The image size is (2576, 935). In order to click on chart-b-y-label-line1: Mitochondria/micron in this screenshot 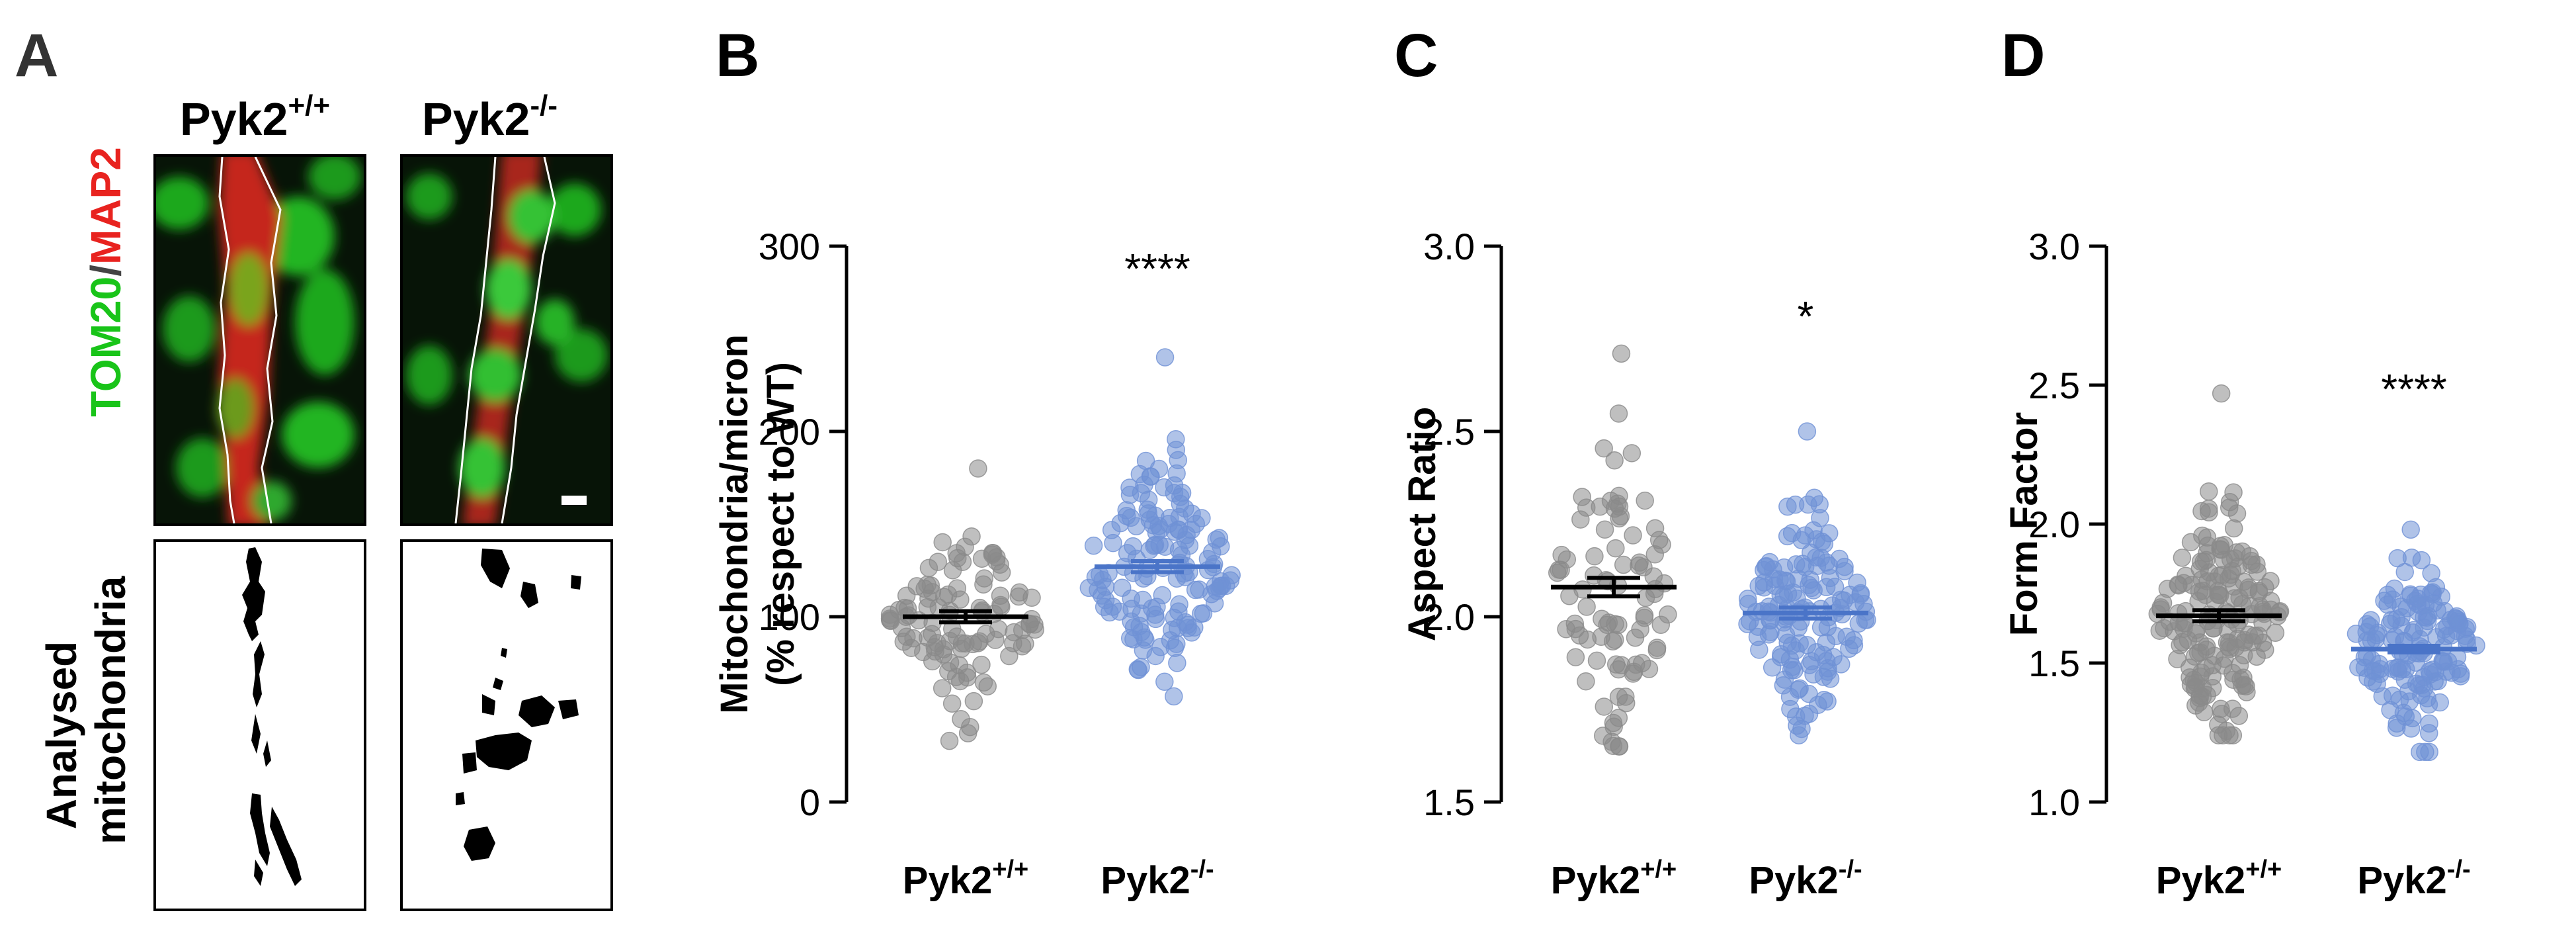, I will do `click(734, 524)`.